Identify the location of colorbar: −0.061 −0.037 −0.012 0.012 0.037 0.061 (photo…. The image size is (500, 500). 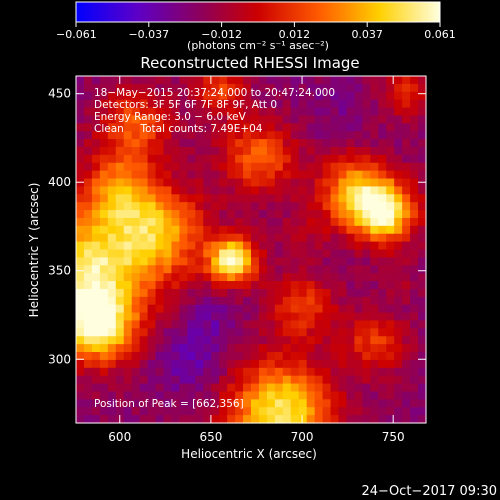
(256, 26).